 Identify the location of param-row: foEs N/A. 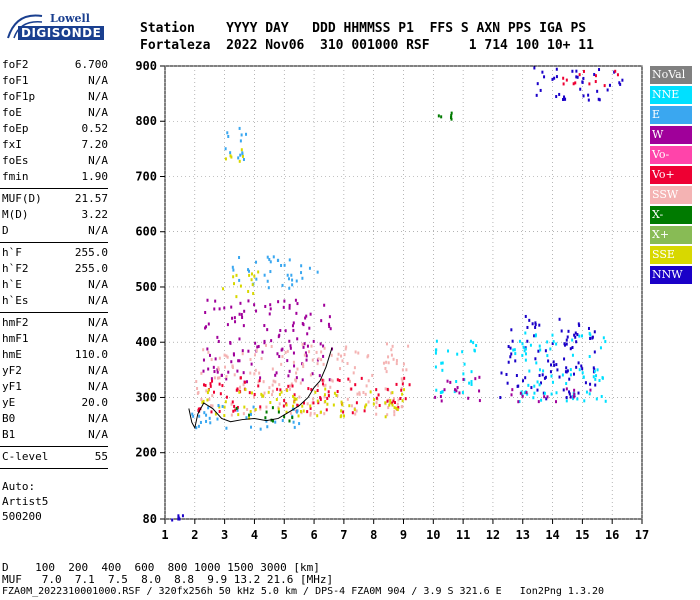
(55, 161).